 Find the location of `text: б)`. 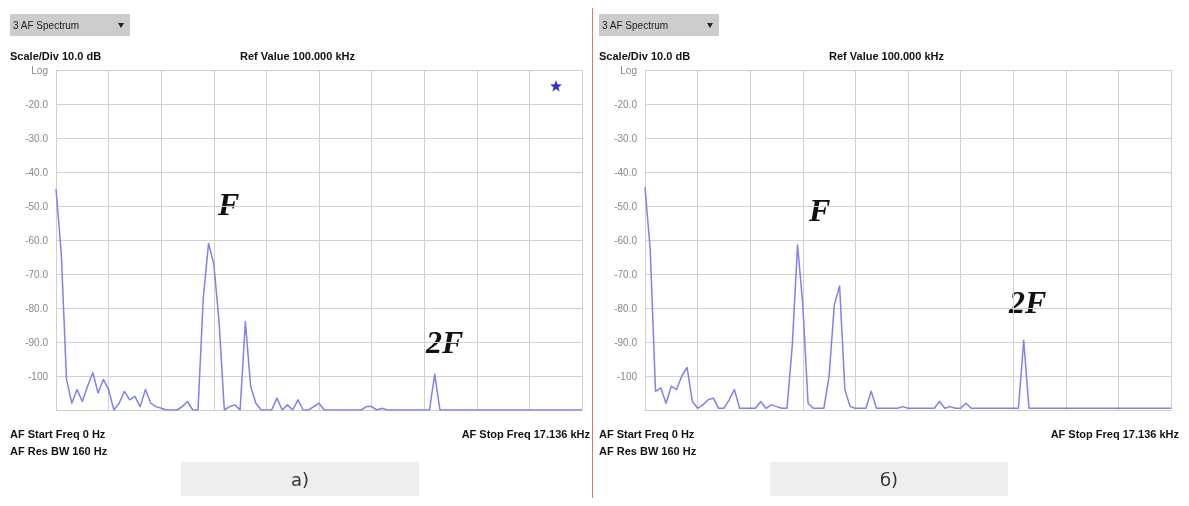

text: б) is located at coordinates (889, 479).